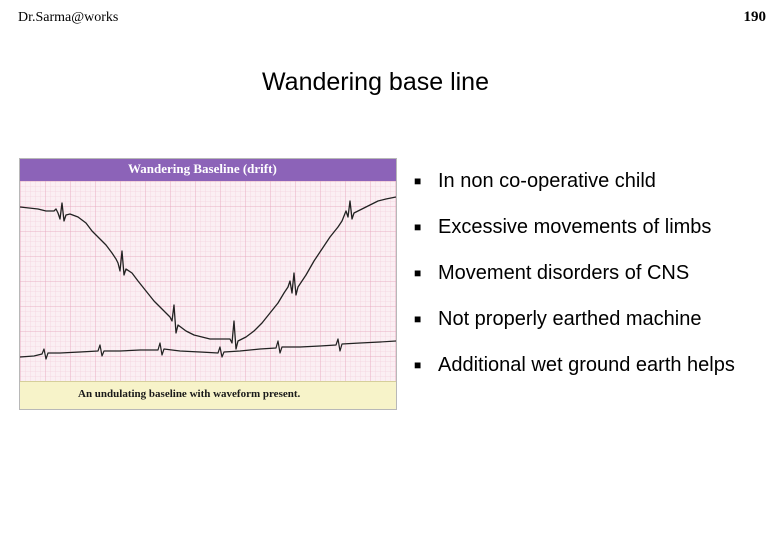 This screenshot has width=780, height=540. Describe the element at coordinates (547, 181) in the screenshot. I see `bullet-text: In non co-operative child` at that location.